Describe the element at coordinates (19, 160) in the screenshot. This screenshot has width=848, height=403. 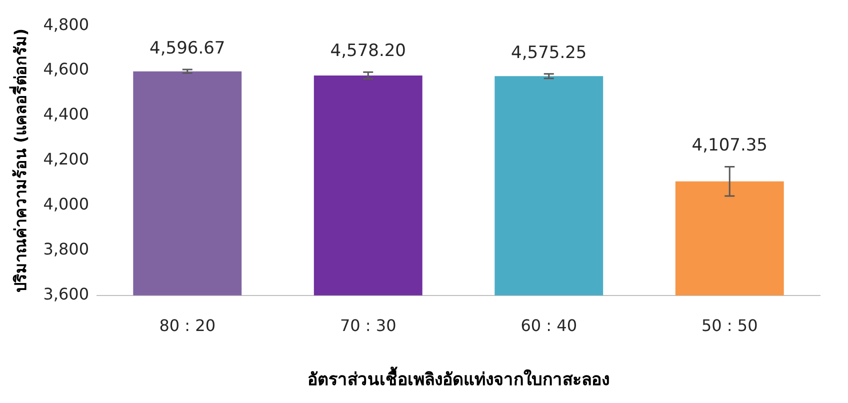
I see `y-axis-title: ปริมาณค่าความร้อน (แคลอรี่ต่อกรัม)` at that location.